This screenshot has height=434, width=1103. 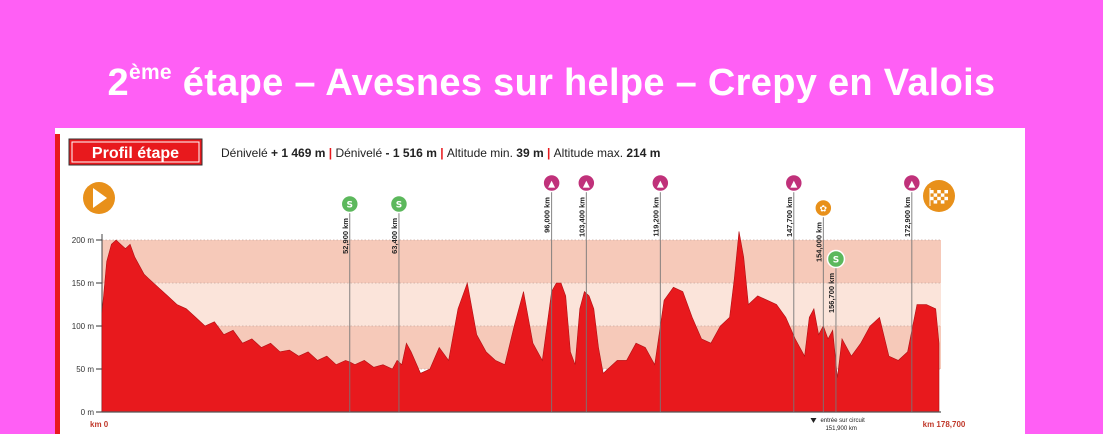 I want to click on marker-km-label: 96,000 km, so click(x=547, y=215).